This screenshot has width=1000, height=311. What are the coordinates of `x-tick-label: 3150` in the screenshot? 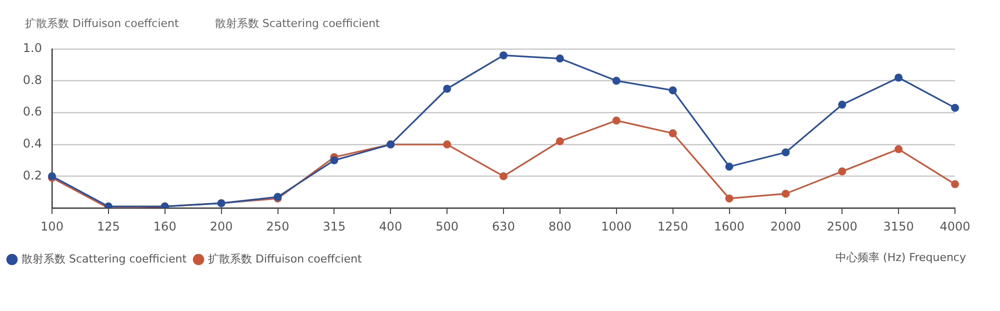 It's located at (898, 226).